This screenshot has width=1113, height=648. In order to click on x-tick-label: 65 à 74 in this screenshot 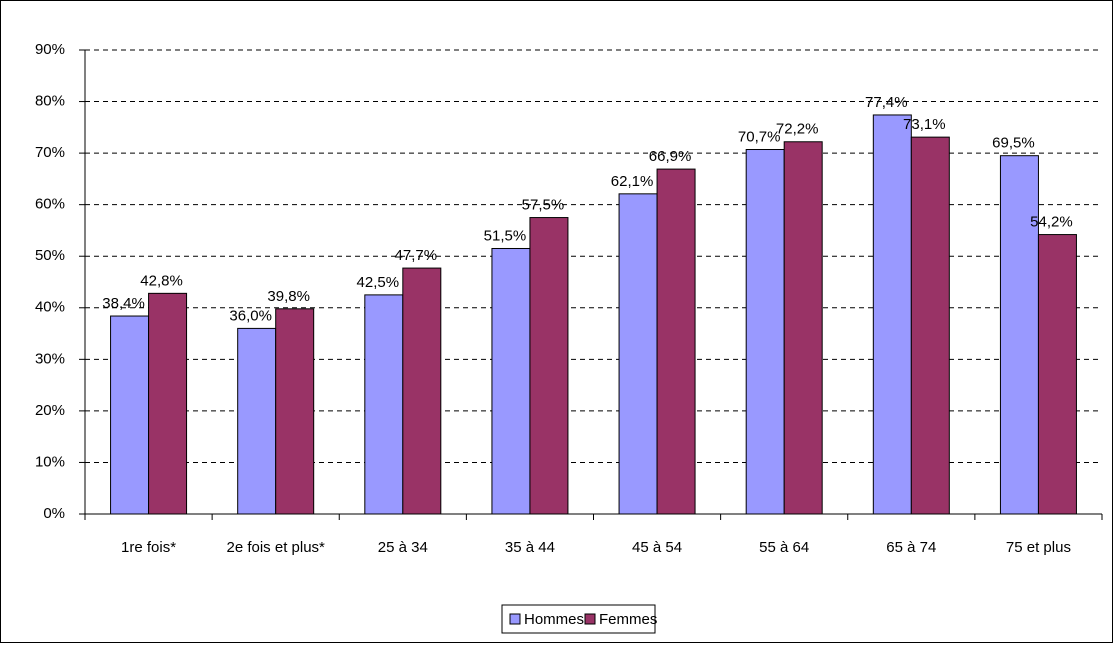, I will do `click(911, 547)`.